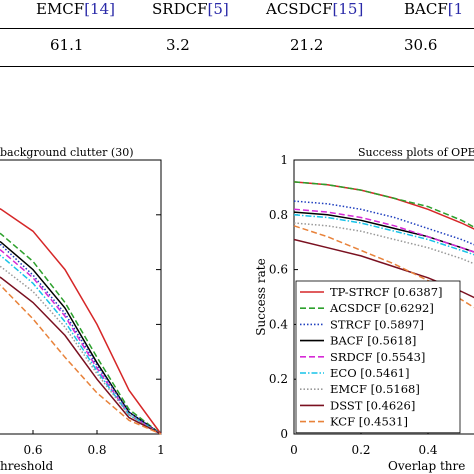  What do you see at coordinates (96, 450) in the screenshot?
I see `left-xtick-label: 0.8` at bounding box center [96, 450].